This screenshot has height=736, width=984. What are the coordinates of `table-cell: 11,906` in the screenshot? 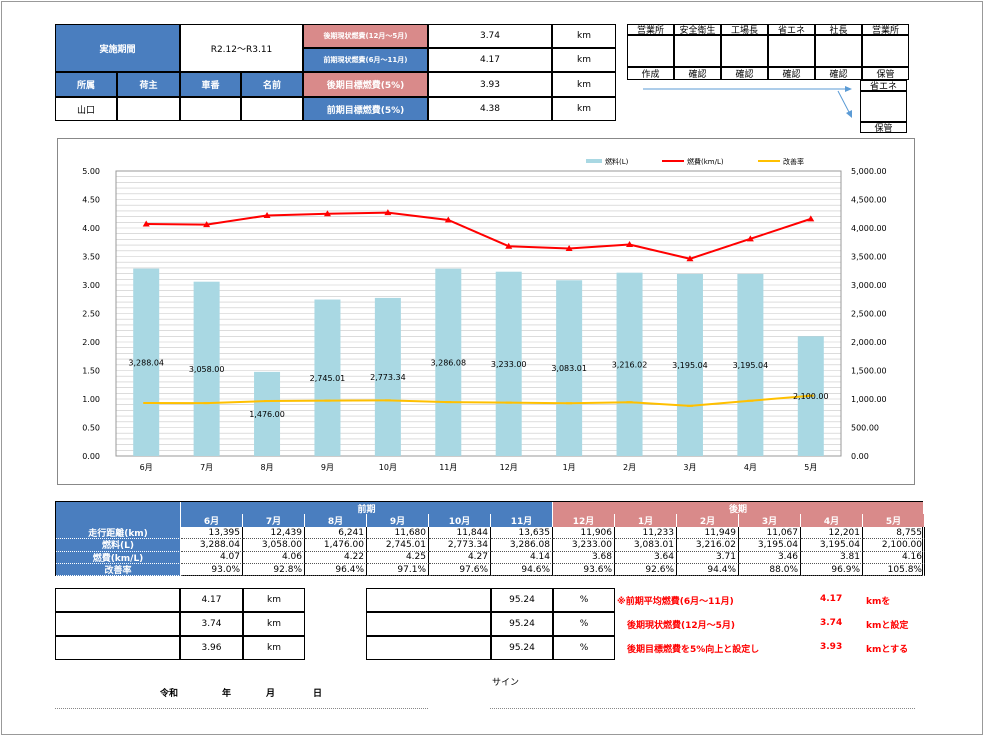 It's located at (584, 533).